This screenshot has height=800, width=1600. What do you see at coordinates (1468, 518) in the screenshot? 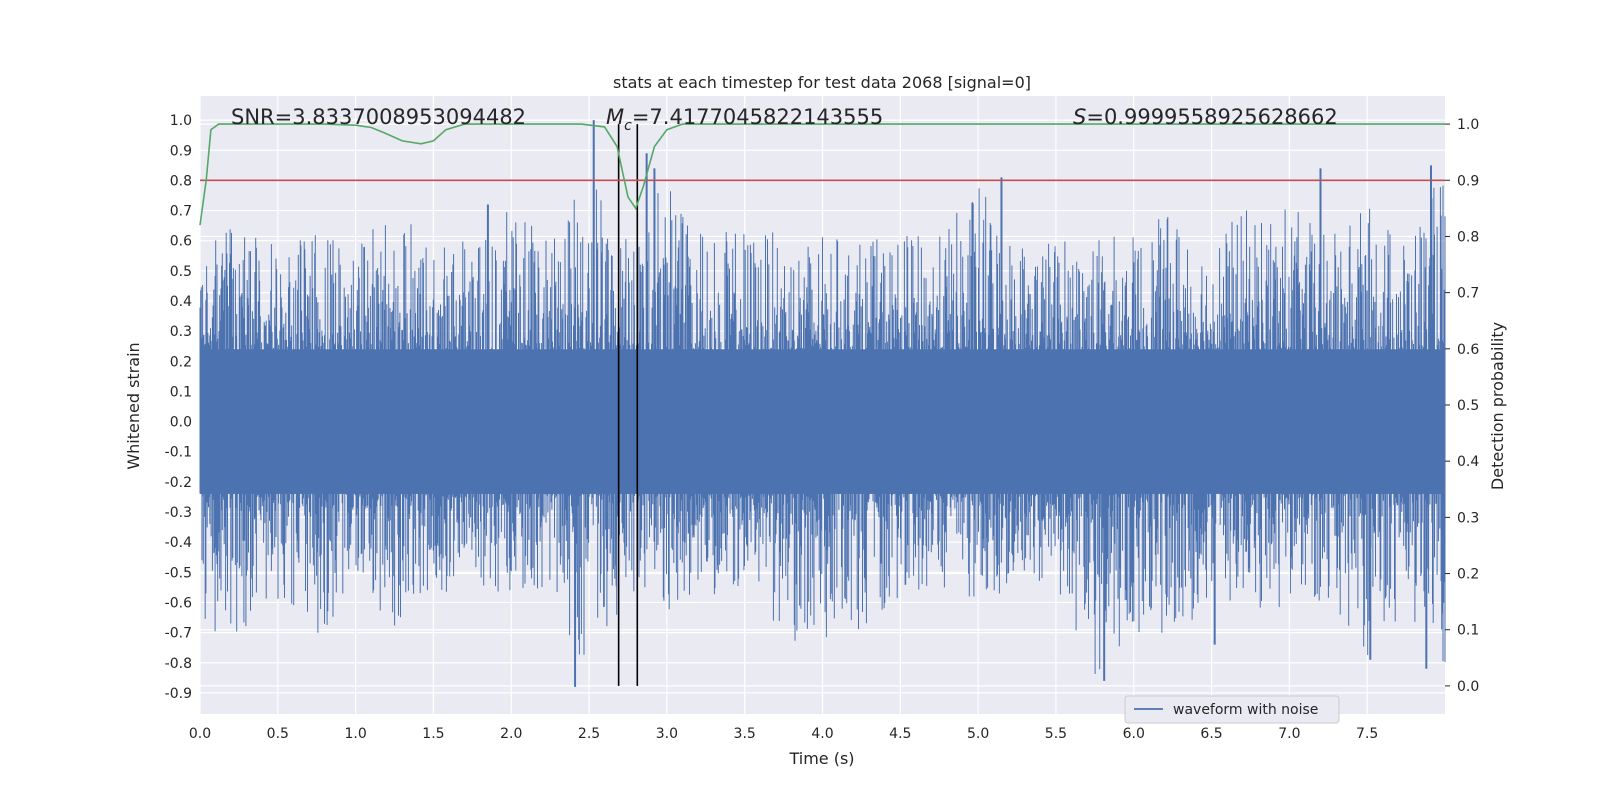
I see `y-right-tick-label: 0.3` at bounding box center [1468, 518].